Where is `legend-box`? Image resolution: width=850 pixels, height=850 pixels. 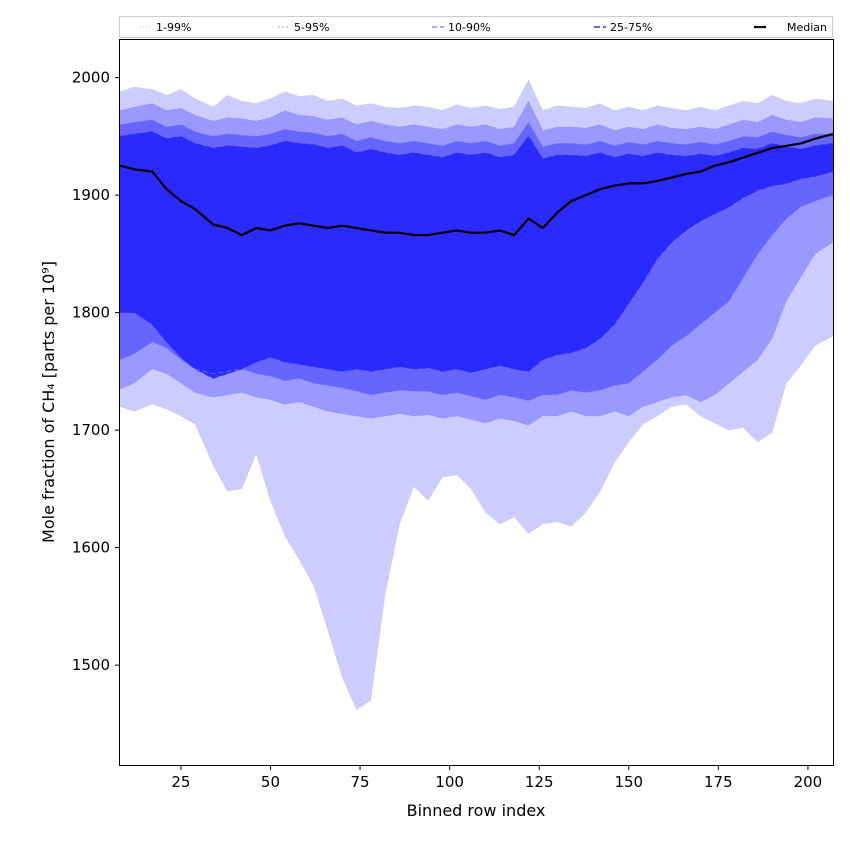 legend-box is located at coordinates (476, 27).